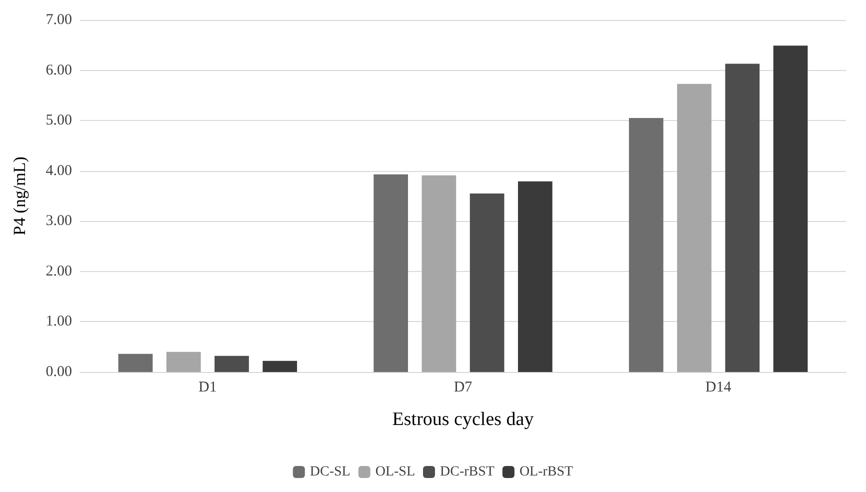  What do you see at coordinates (467, 472) in the screenshot?
I see `legend-label: DC-rBST` at bounding box center [467, 472].